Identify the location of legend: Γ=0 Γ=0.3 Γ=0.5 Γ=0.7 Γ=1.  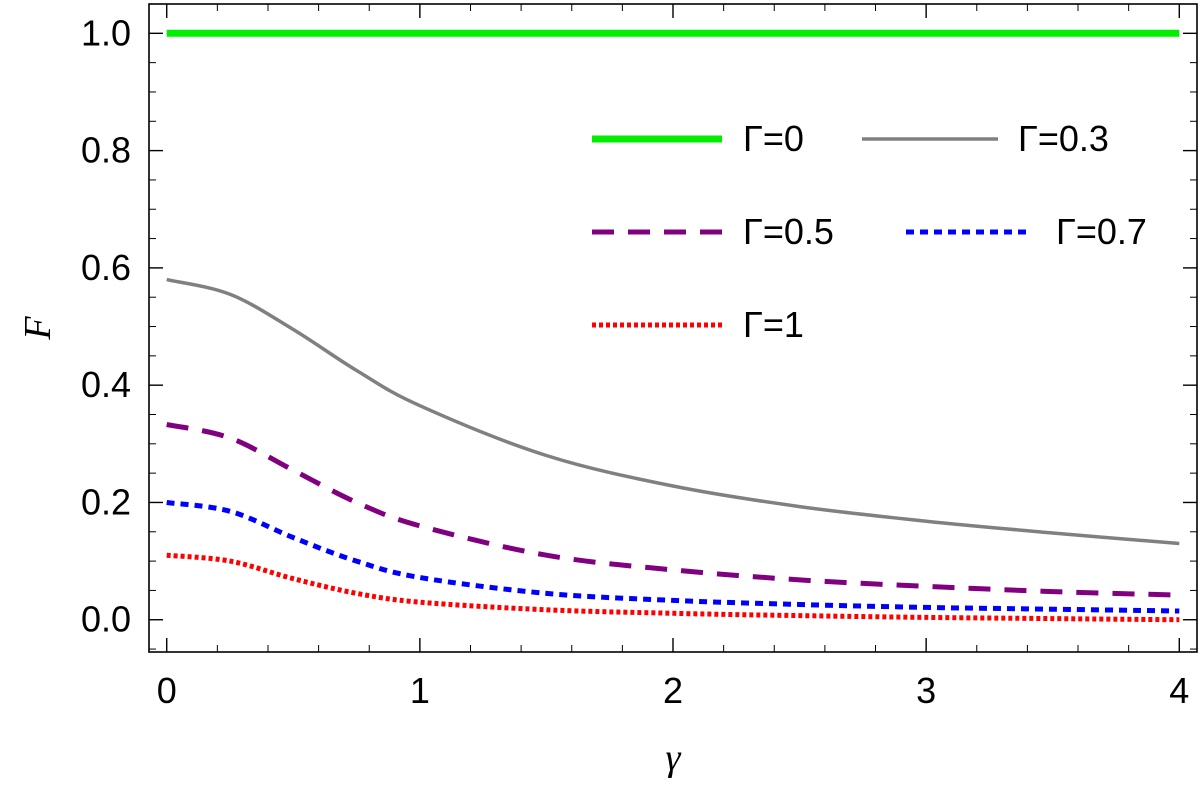
(869, 231).